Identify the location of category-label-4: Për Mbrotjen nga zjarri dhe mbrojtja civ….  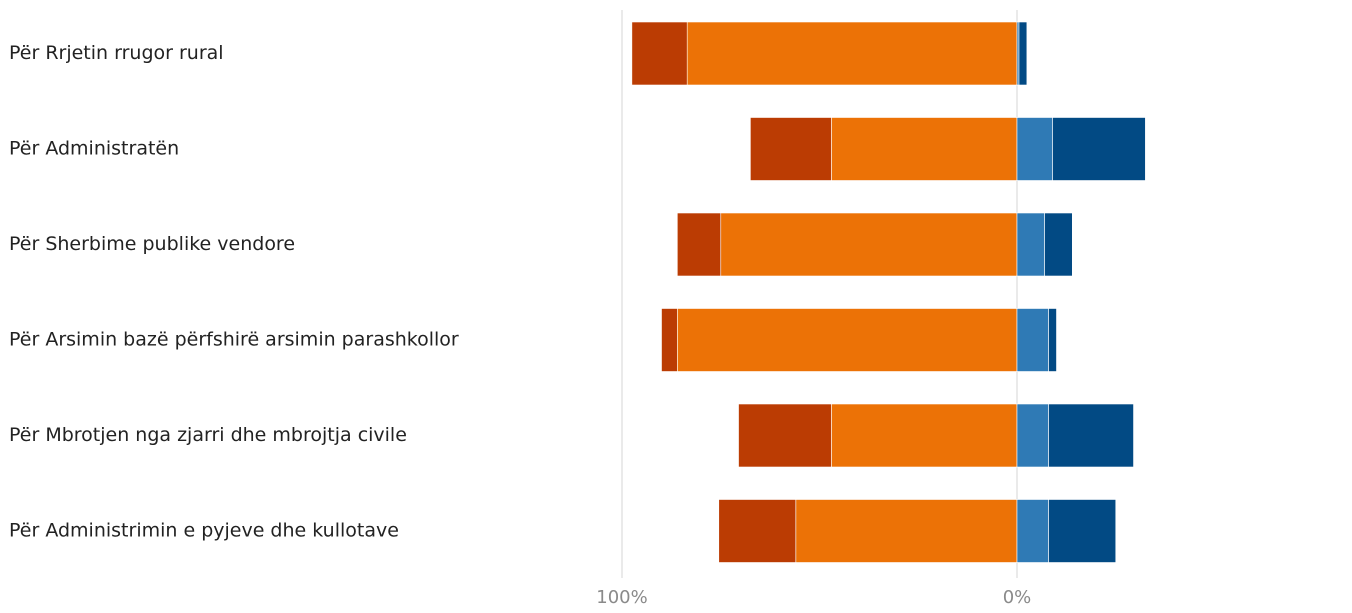
(208, 435).